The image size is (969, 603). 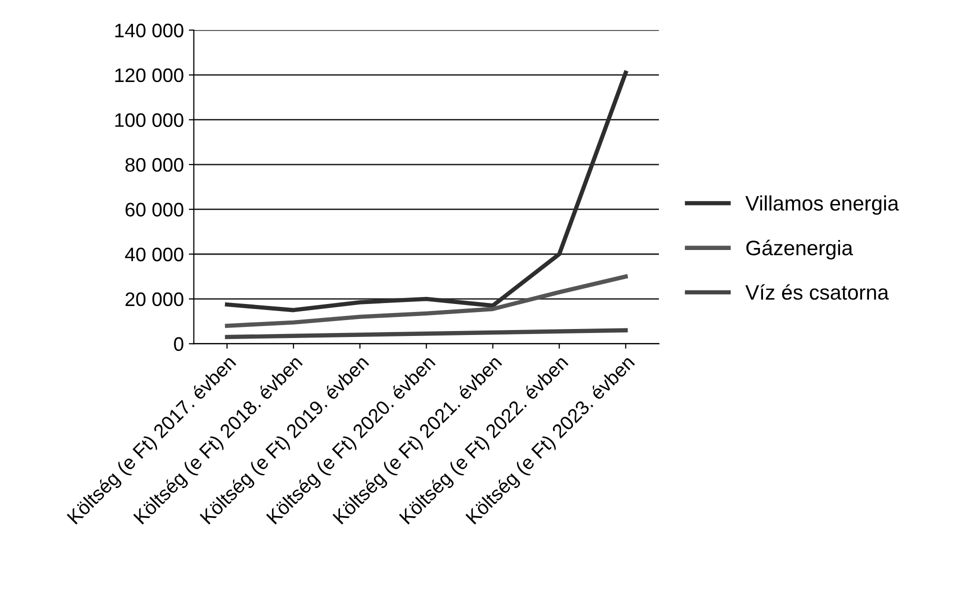 I want to click on y-tick-label: 80 000, so click(x=154, y=165).